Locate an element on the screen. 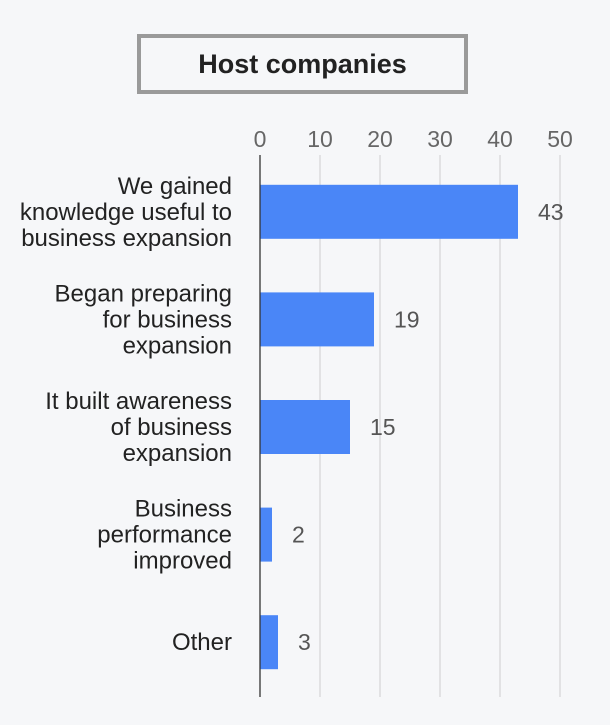 This screenshot has width=610, height=725. category-label-line: We gained is located at coordinates (175, 186).